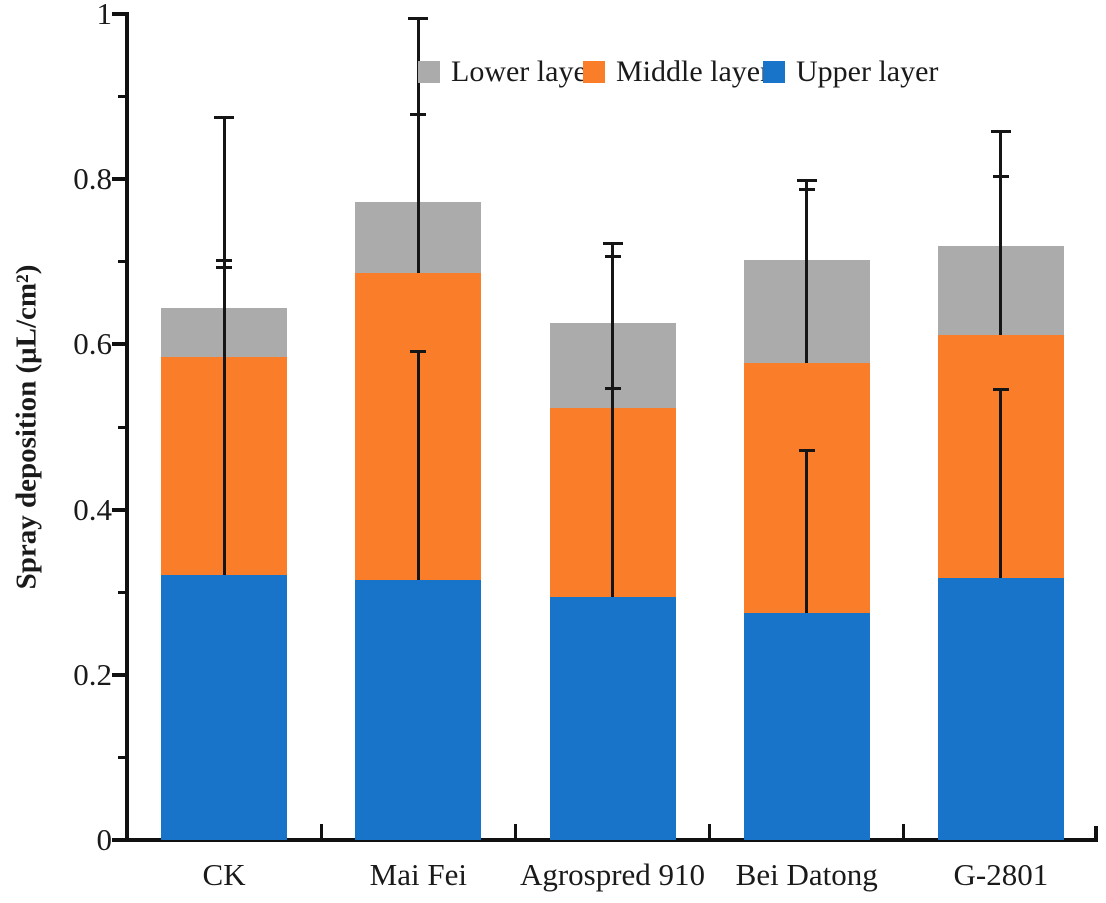 This screenshot has height=903, width=1106. What do you see at coordinates (418, 874) in the screenshot?
I see `category-label: Mai Fei` at bounding box center [418, 874].